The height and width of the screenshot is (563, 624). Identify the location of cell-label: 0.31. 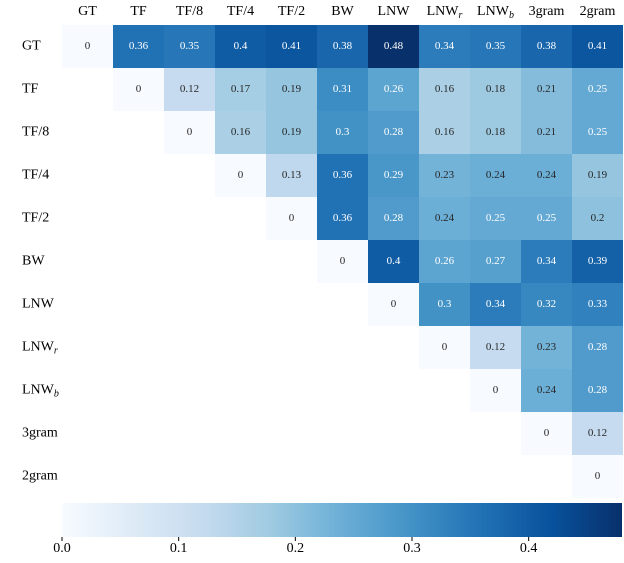
(342, 89).